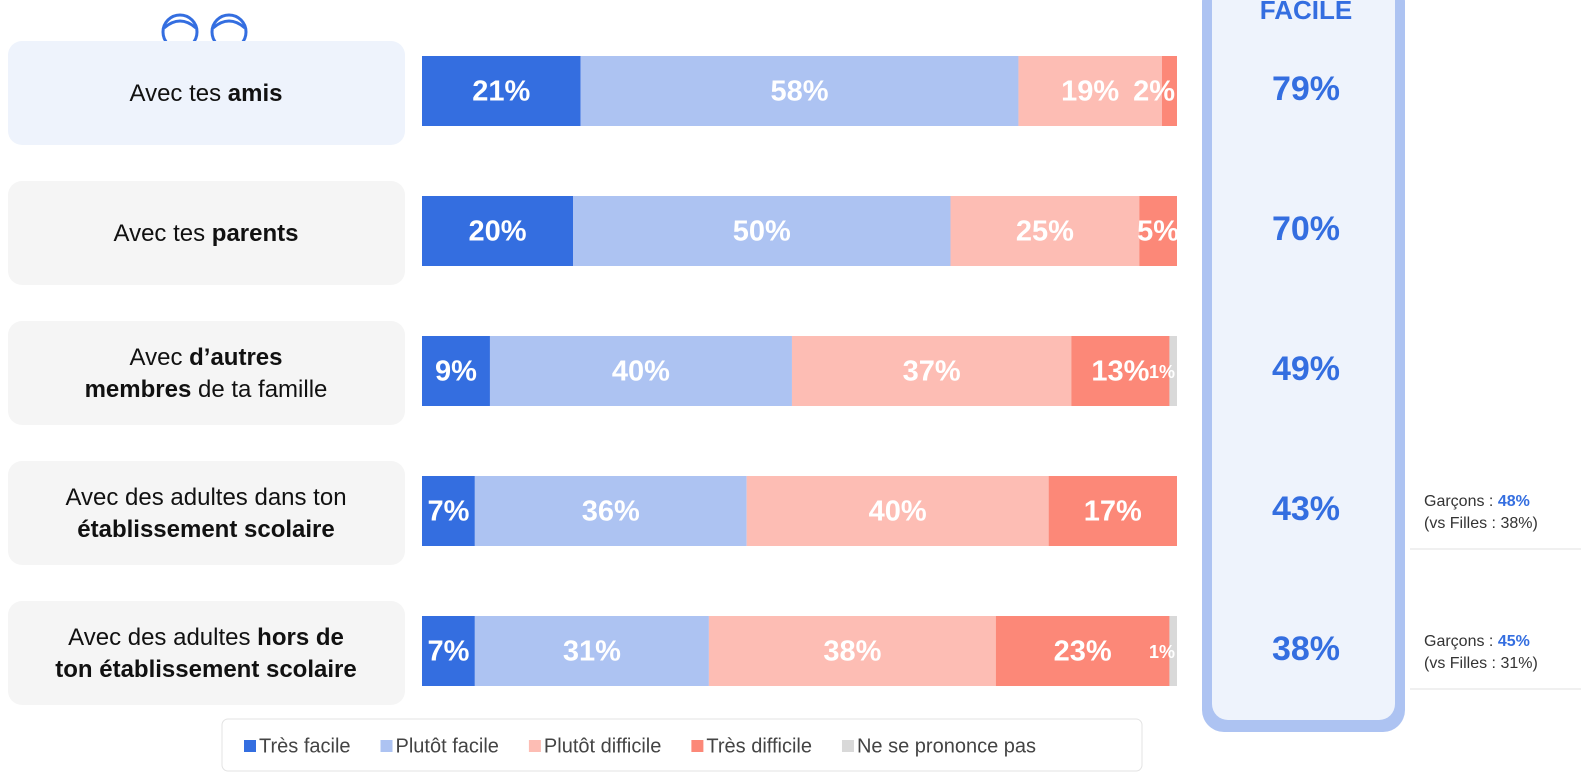  I want to click on category-label-part: établissement scolaire, so click(205, 529).